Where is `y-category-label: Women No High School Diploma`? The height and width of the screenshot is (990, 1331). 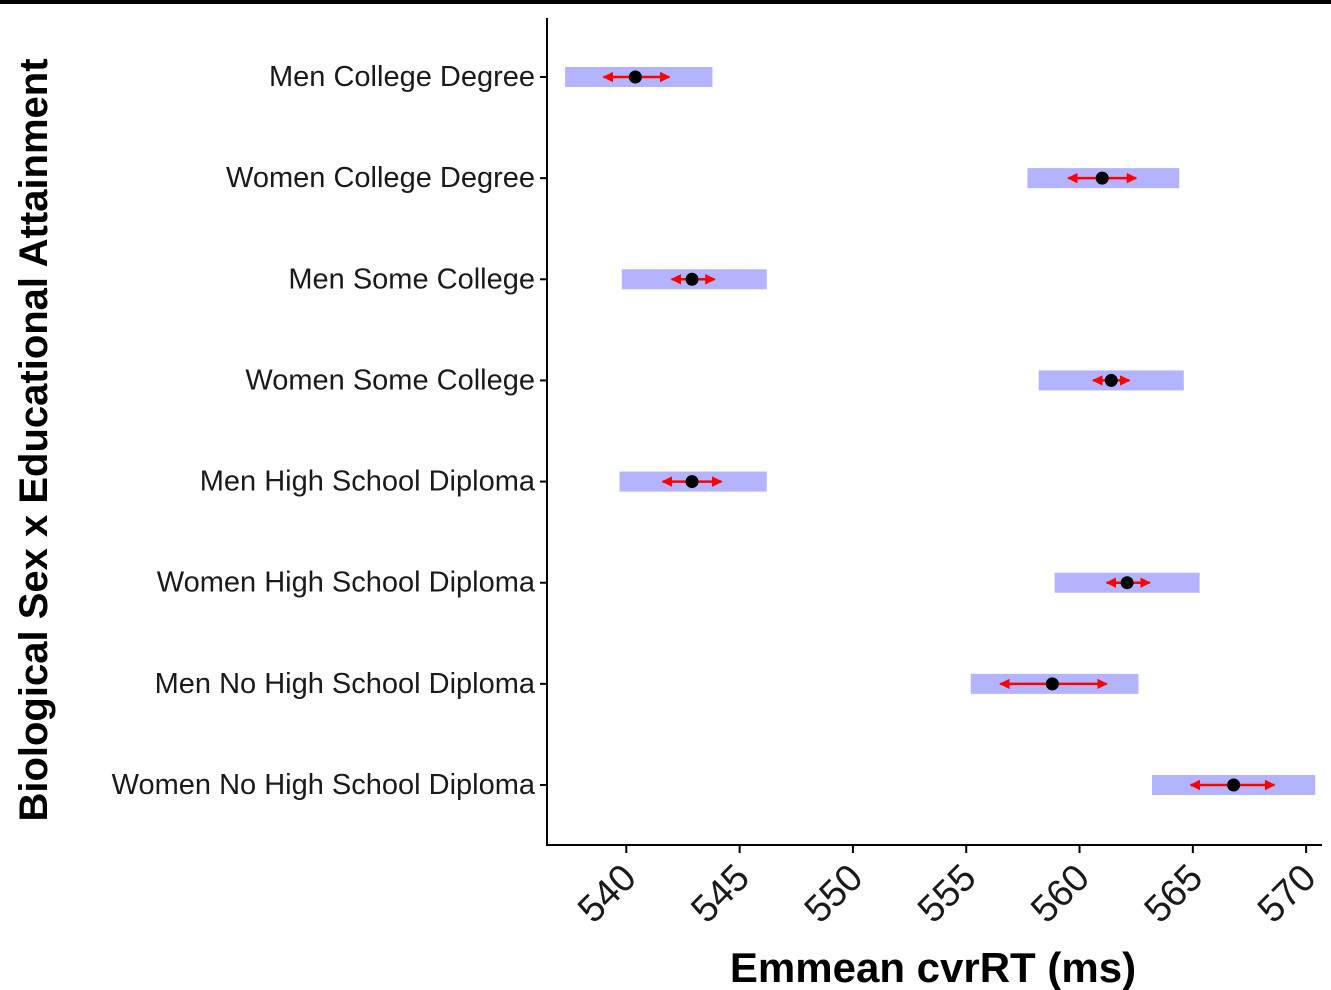
y-category-label: Women No High School Diploma is located at coordinates (324, 785).